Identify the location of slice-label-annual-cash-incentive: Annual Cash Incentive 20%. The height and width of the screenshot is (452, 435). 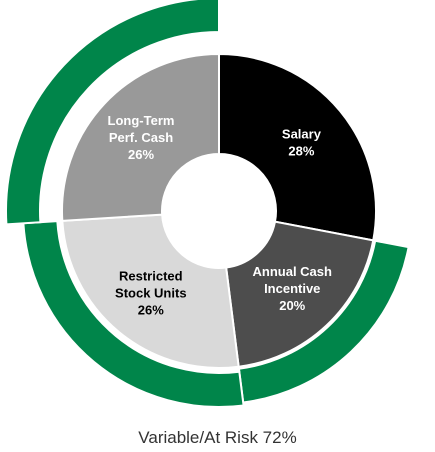
(293, 288).